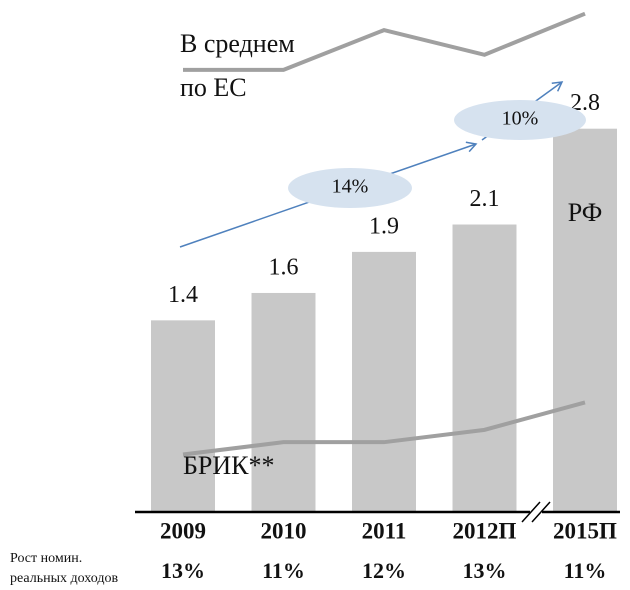 This screenshot has width=630, height=590. What do you see at coordinates (284, 530) in the screenshot?
I see `x-tick-label: 2010` at bounding box center [284, 530].